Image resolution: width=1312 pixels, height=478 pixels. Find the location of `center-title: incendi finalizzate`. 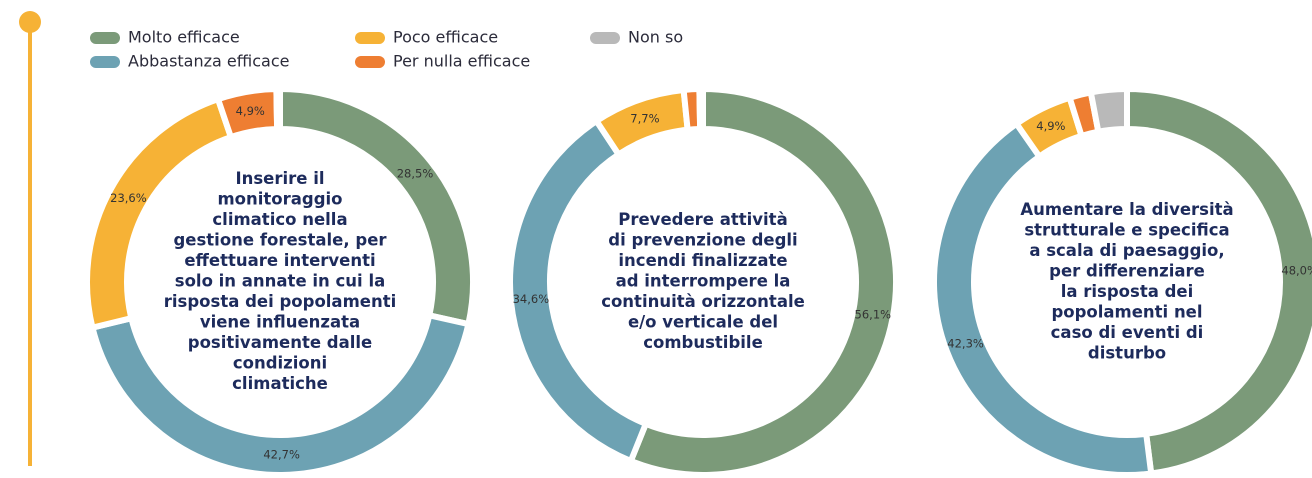

center-title: incendi finalizzate is located at coordinates (702, 260).